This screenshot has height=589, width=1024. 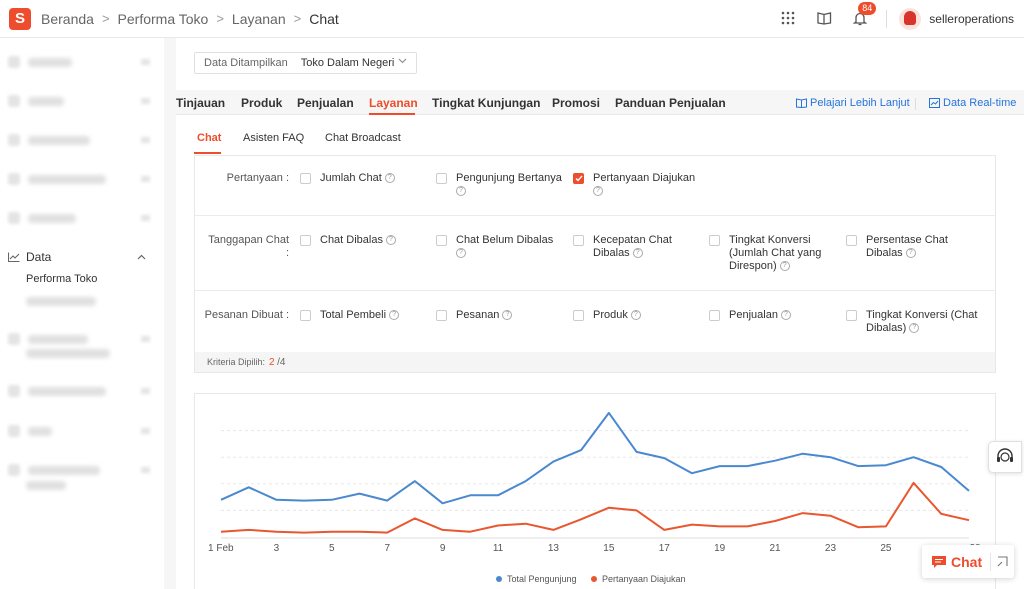 I want to click on checkbox-chats-replied: Chat Dibalas?, so click(x=366, y=240).